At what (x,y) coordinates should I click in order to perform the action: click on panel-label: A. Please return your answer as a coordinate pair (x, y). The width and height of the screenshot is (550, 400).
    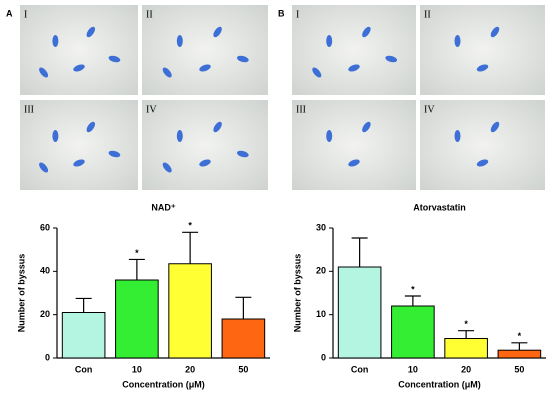
    Looking at the image, I should click on (9, 13).